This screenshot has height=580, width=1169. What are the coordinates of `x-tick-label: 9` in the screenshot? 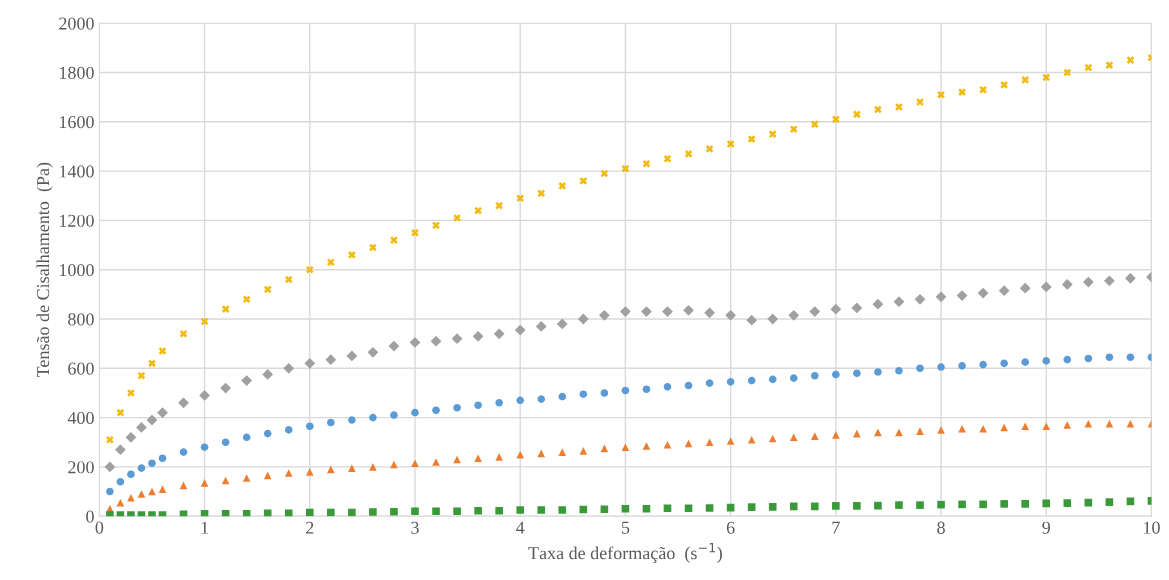 It's located at (1046, 527).